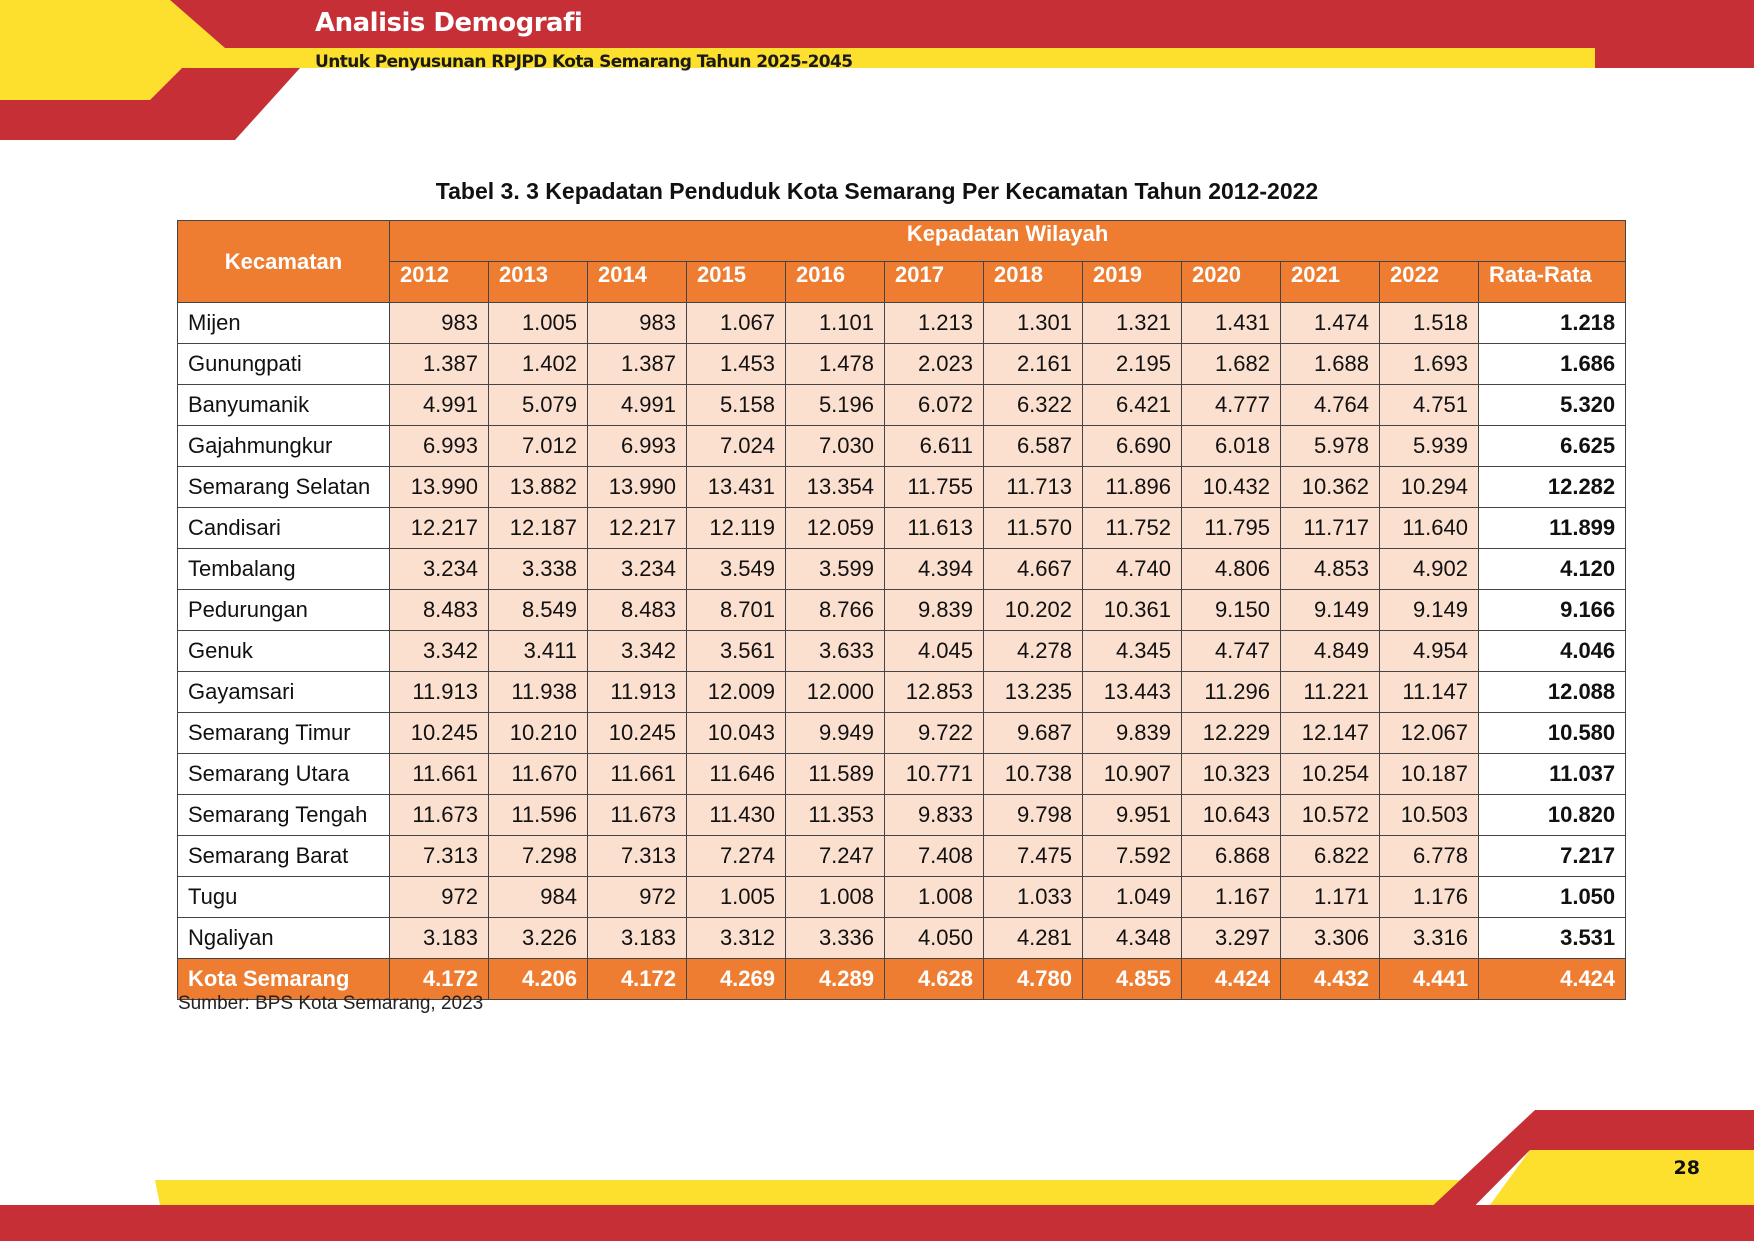 This screenshot has height=1241, width=1754. Describe the element at coordinates (439, 528) in the screenshot. I see `density-cell: 12.217` at that location.